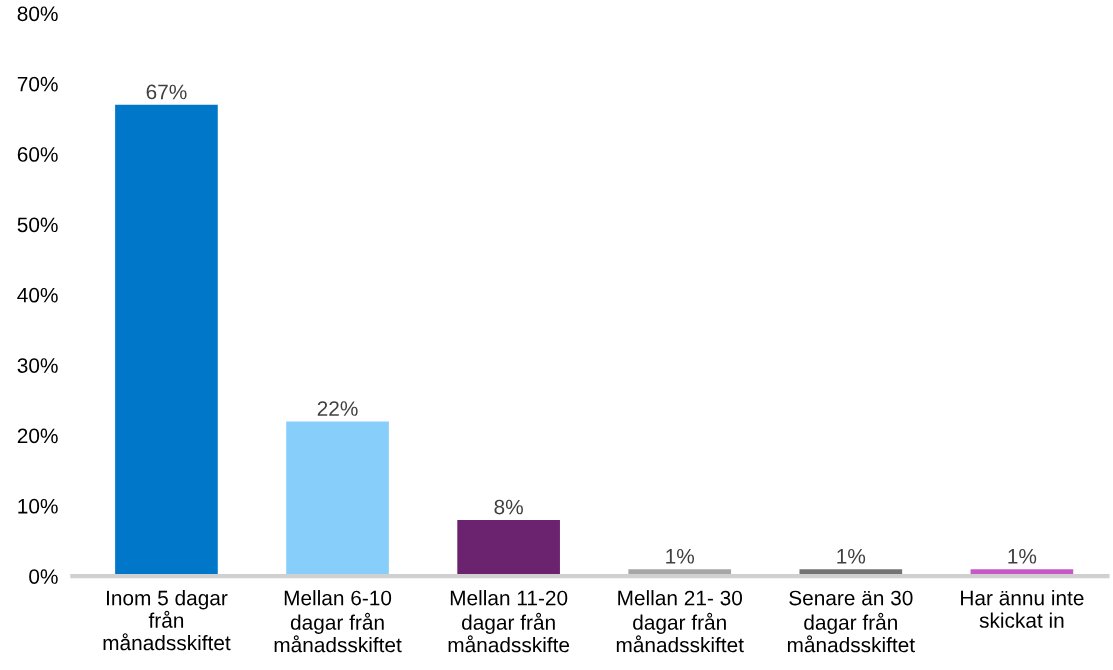 The width and height of the screenshot is (1113, 670). Describe the element at coordinates (337, 408) in the screenshot. I see `data-label: 22%` at that location.